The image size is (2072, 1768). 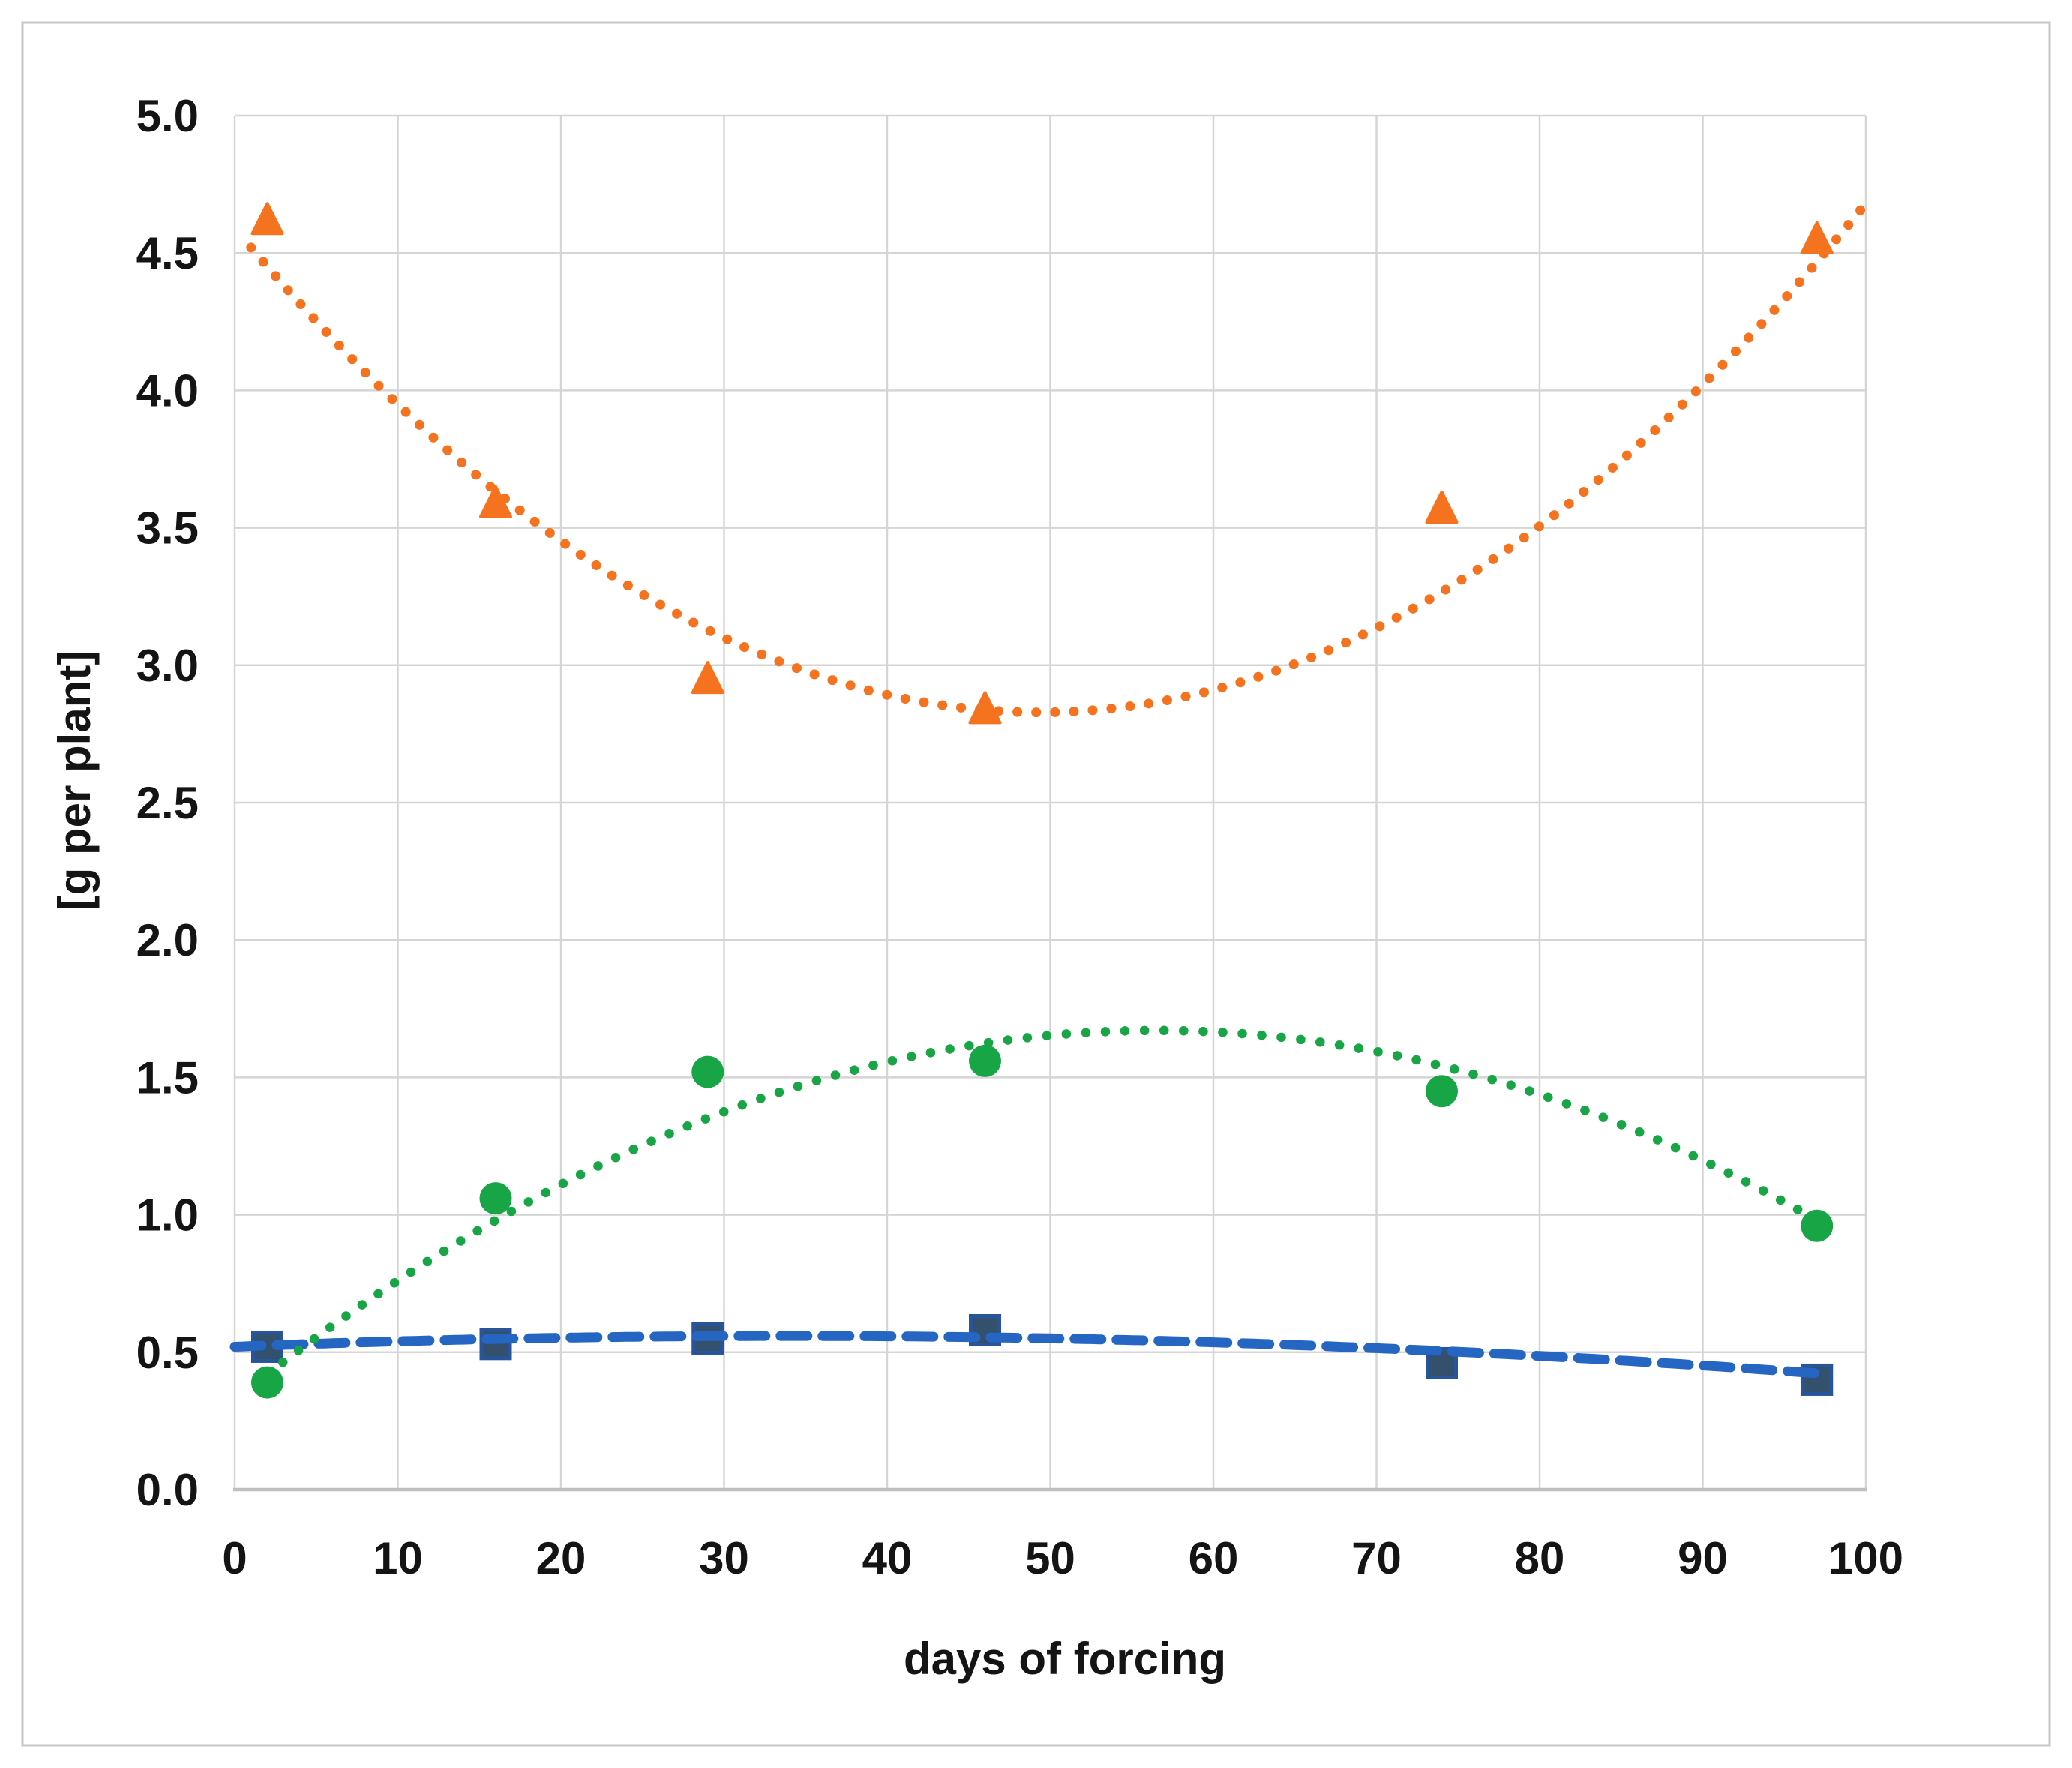 What do you see at coordinates (398, 1558) in the screenshot?
I see `x-tick-label: 10` at bounding box center [398, 1558].